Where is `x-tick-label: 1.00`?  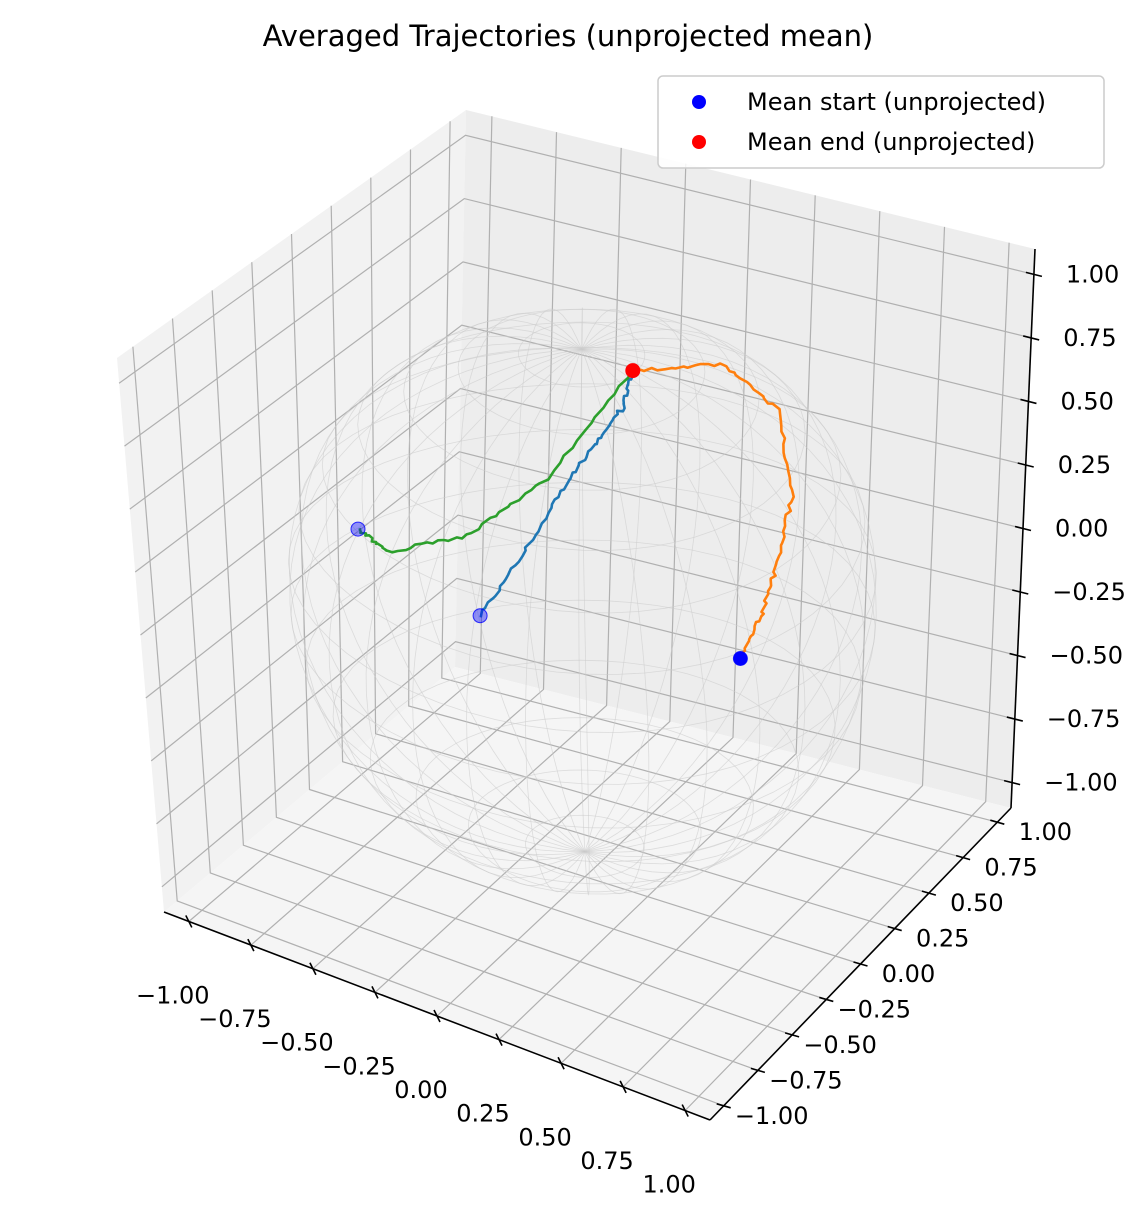
x-tick-label: 1.00 is located at coordinates (668, 1185).